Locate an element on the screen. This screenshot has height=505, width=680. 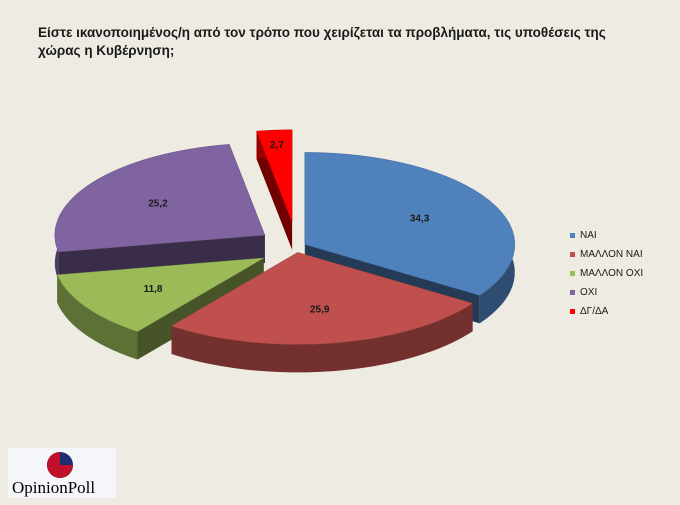
legend-item-0: ΝΑΙ is located at coordinates (606, 235).